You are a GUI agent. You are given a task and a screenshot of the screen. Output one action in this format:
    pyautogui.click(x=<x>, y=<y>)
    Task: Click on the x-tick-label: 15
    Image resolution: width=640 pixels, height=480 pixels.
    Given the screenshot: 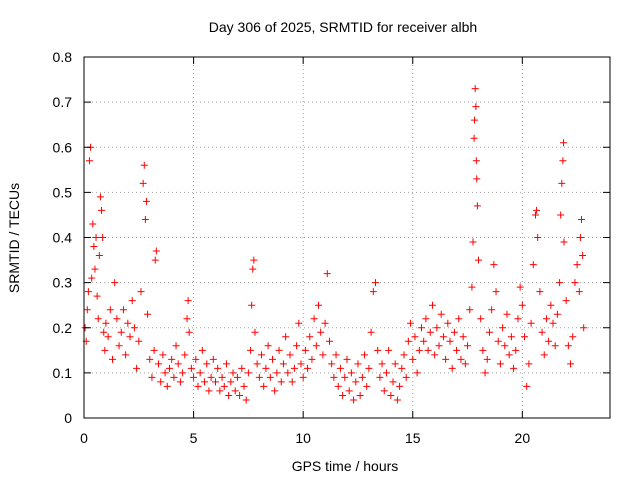 What is the action you would take?
    pyautogui.click(x=413, y=438)
    